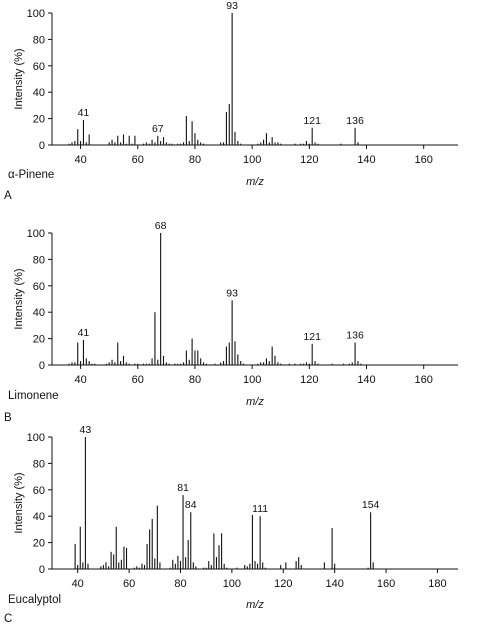 This screenshot has width=478, height=629. Describe the element at coordinates (260, 509) in the screenshot. I see `peak-label: 111` at that location.